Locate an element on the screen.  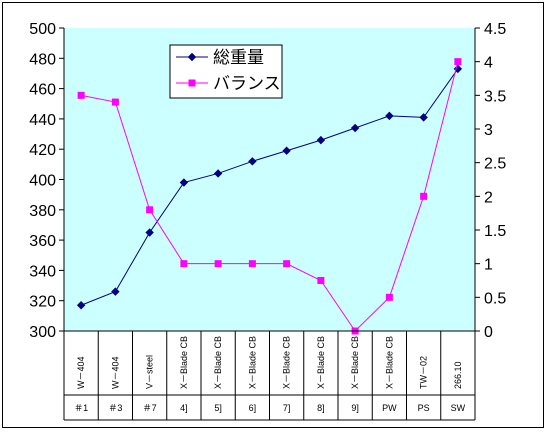
group-label: ＃1 is located at coordinates (81, 408).